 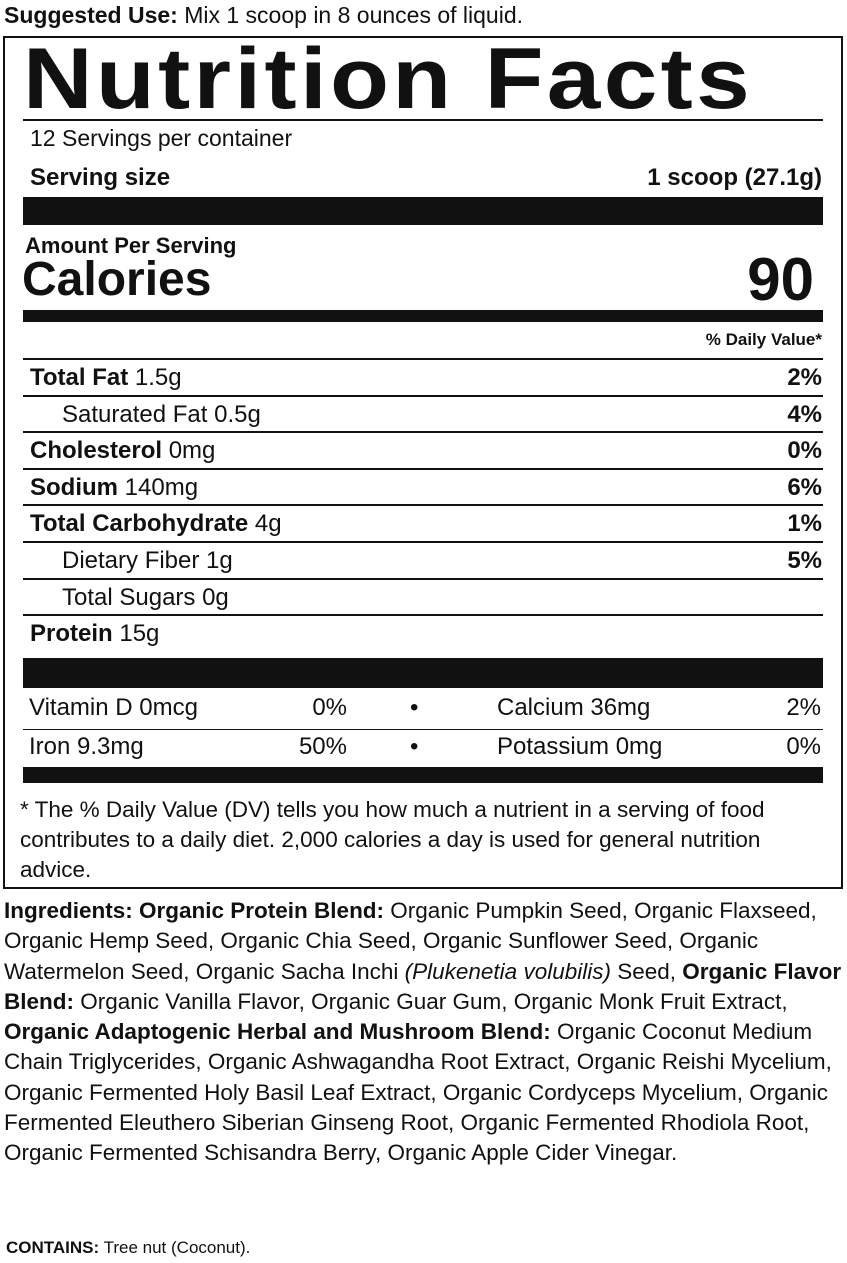 I want to click on nutrient-daily-value: 1%, so click(x=804, y=524).